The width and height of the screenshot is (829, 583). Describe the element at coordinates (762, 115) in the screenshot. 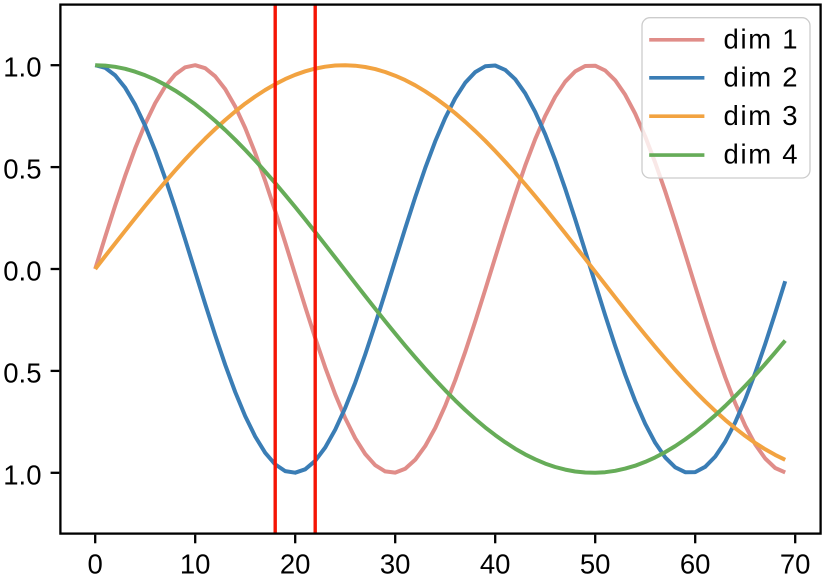

I see `svg-text: dim 3` at that location.